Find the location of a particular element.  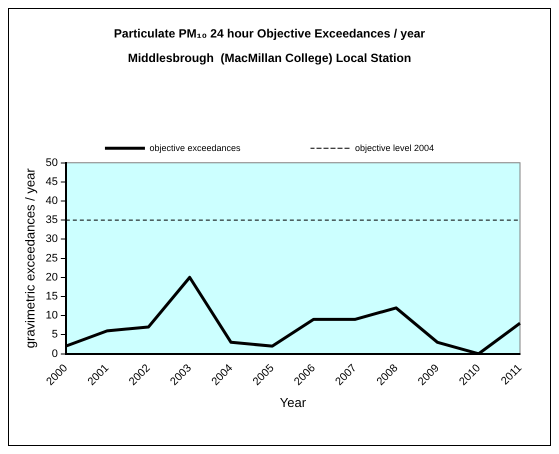

y-tick-label: 20 is located at coordinates (52, 277).